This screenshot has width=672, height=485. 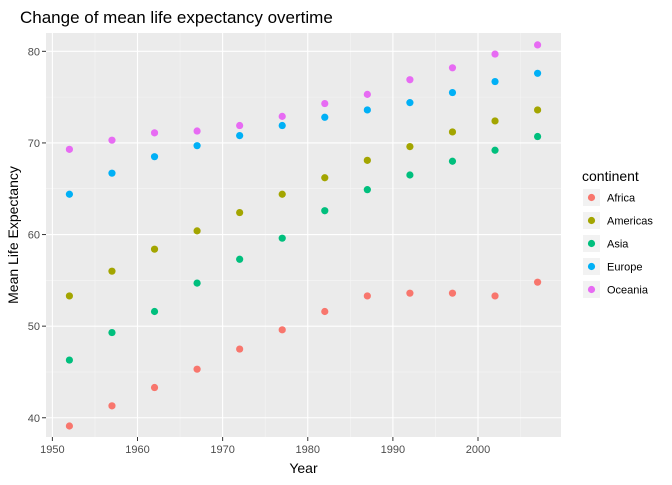 I want to click on legend-item-europe: Europe, so click(x=612, y=266).